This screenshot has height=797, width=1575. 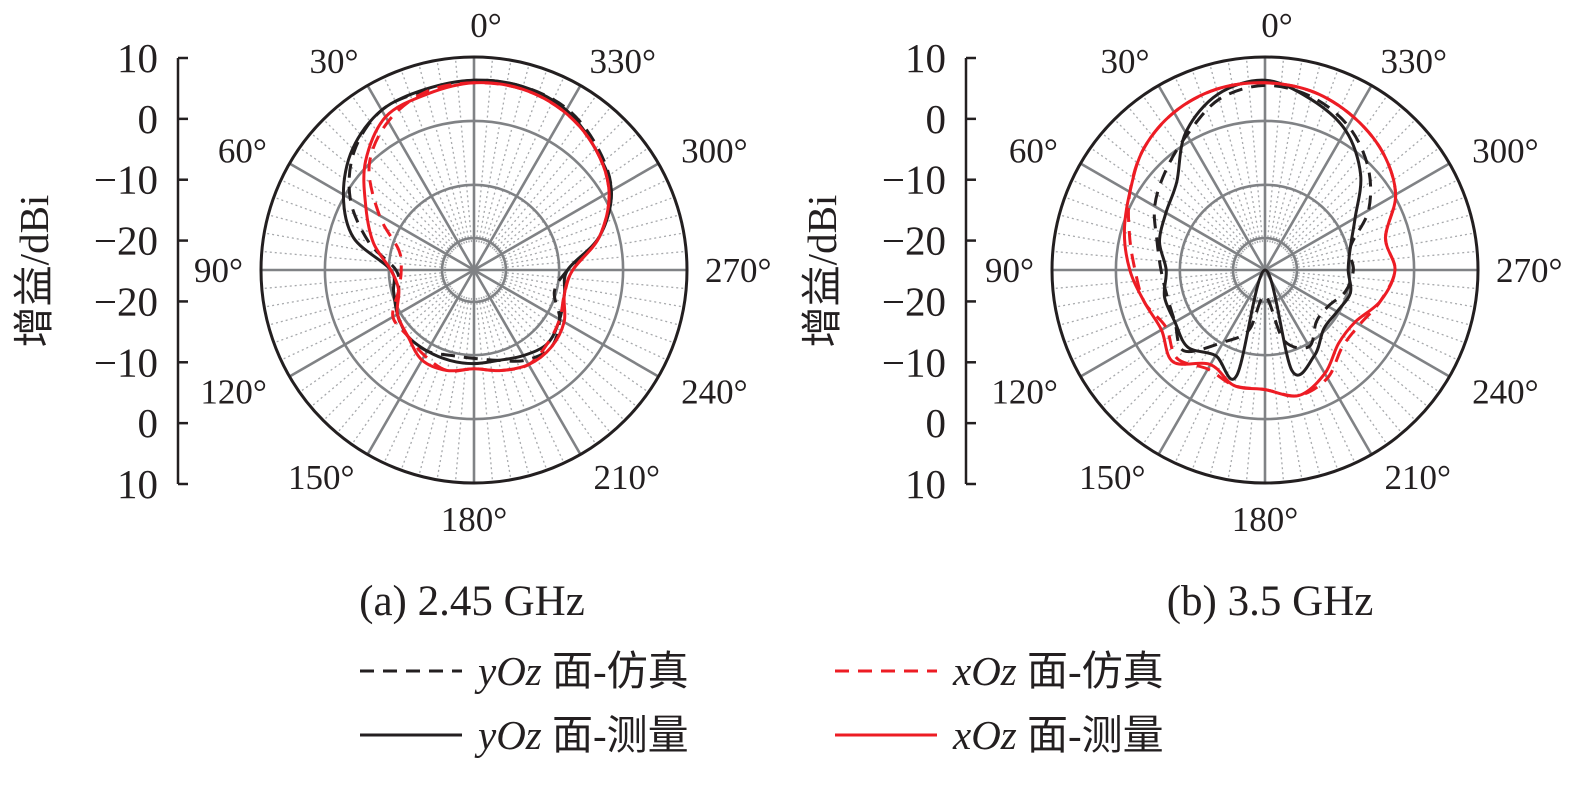 What do you see at coordinates (1090, 735) in the screenshot?
I see `legend-kind: 面-测量` at bounding box center [1090, 735].